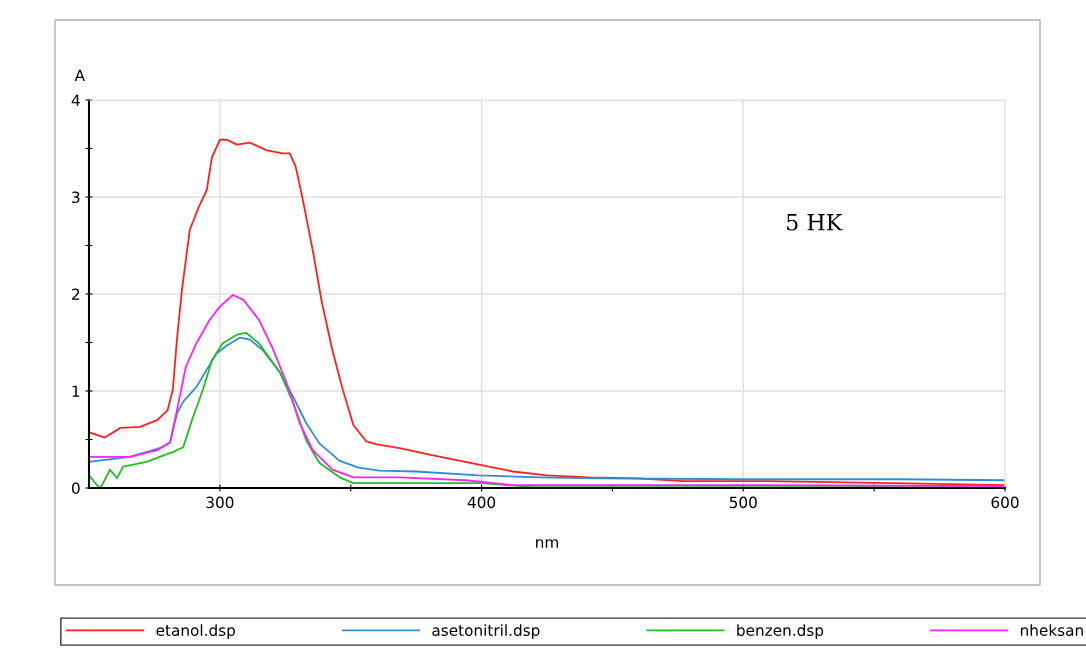 The image size is (1086, 656). What do you see at coordinates (76, 294) in the screenshot?
I see `y-tick-label: 2` at bounding box center [76, 294].